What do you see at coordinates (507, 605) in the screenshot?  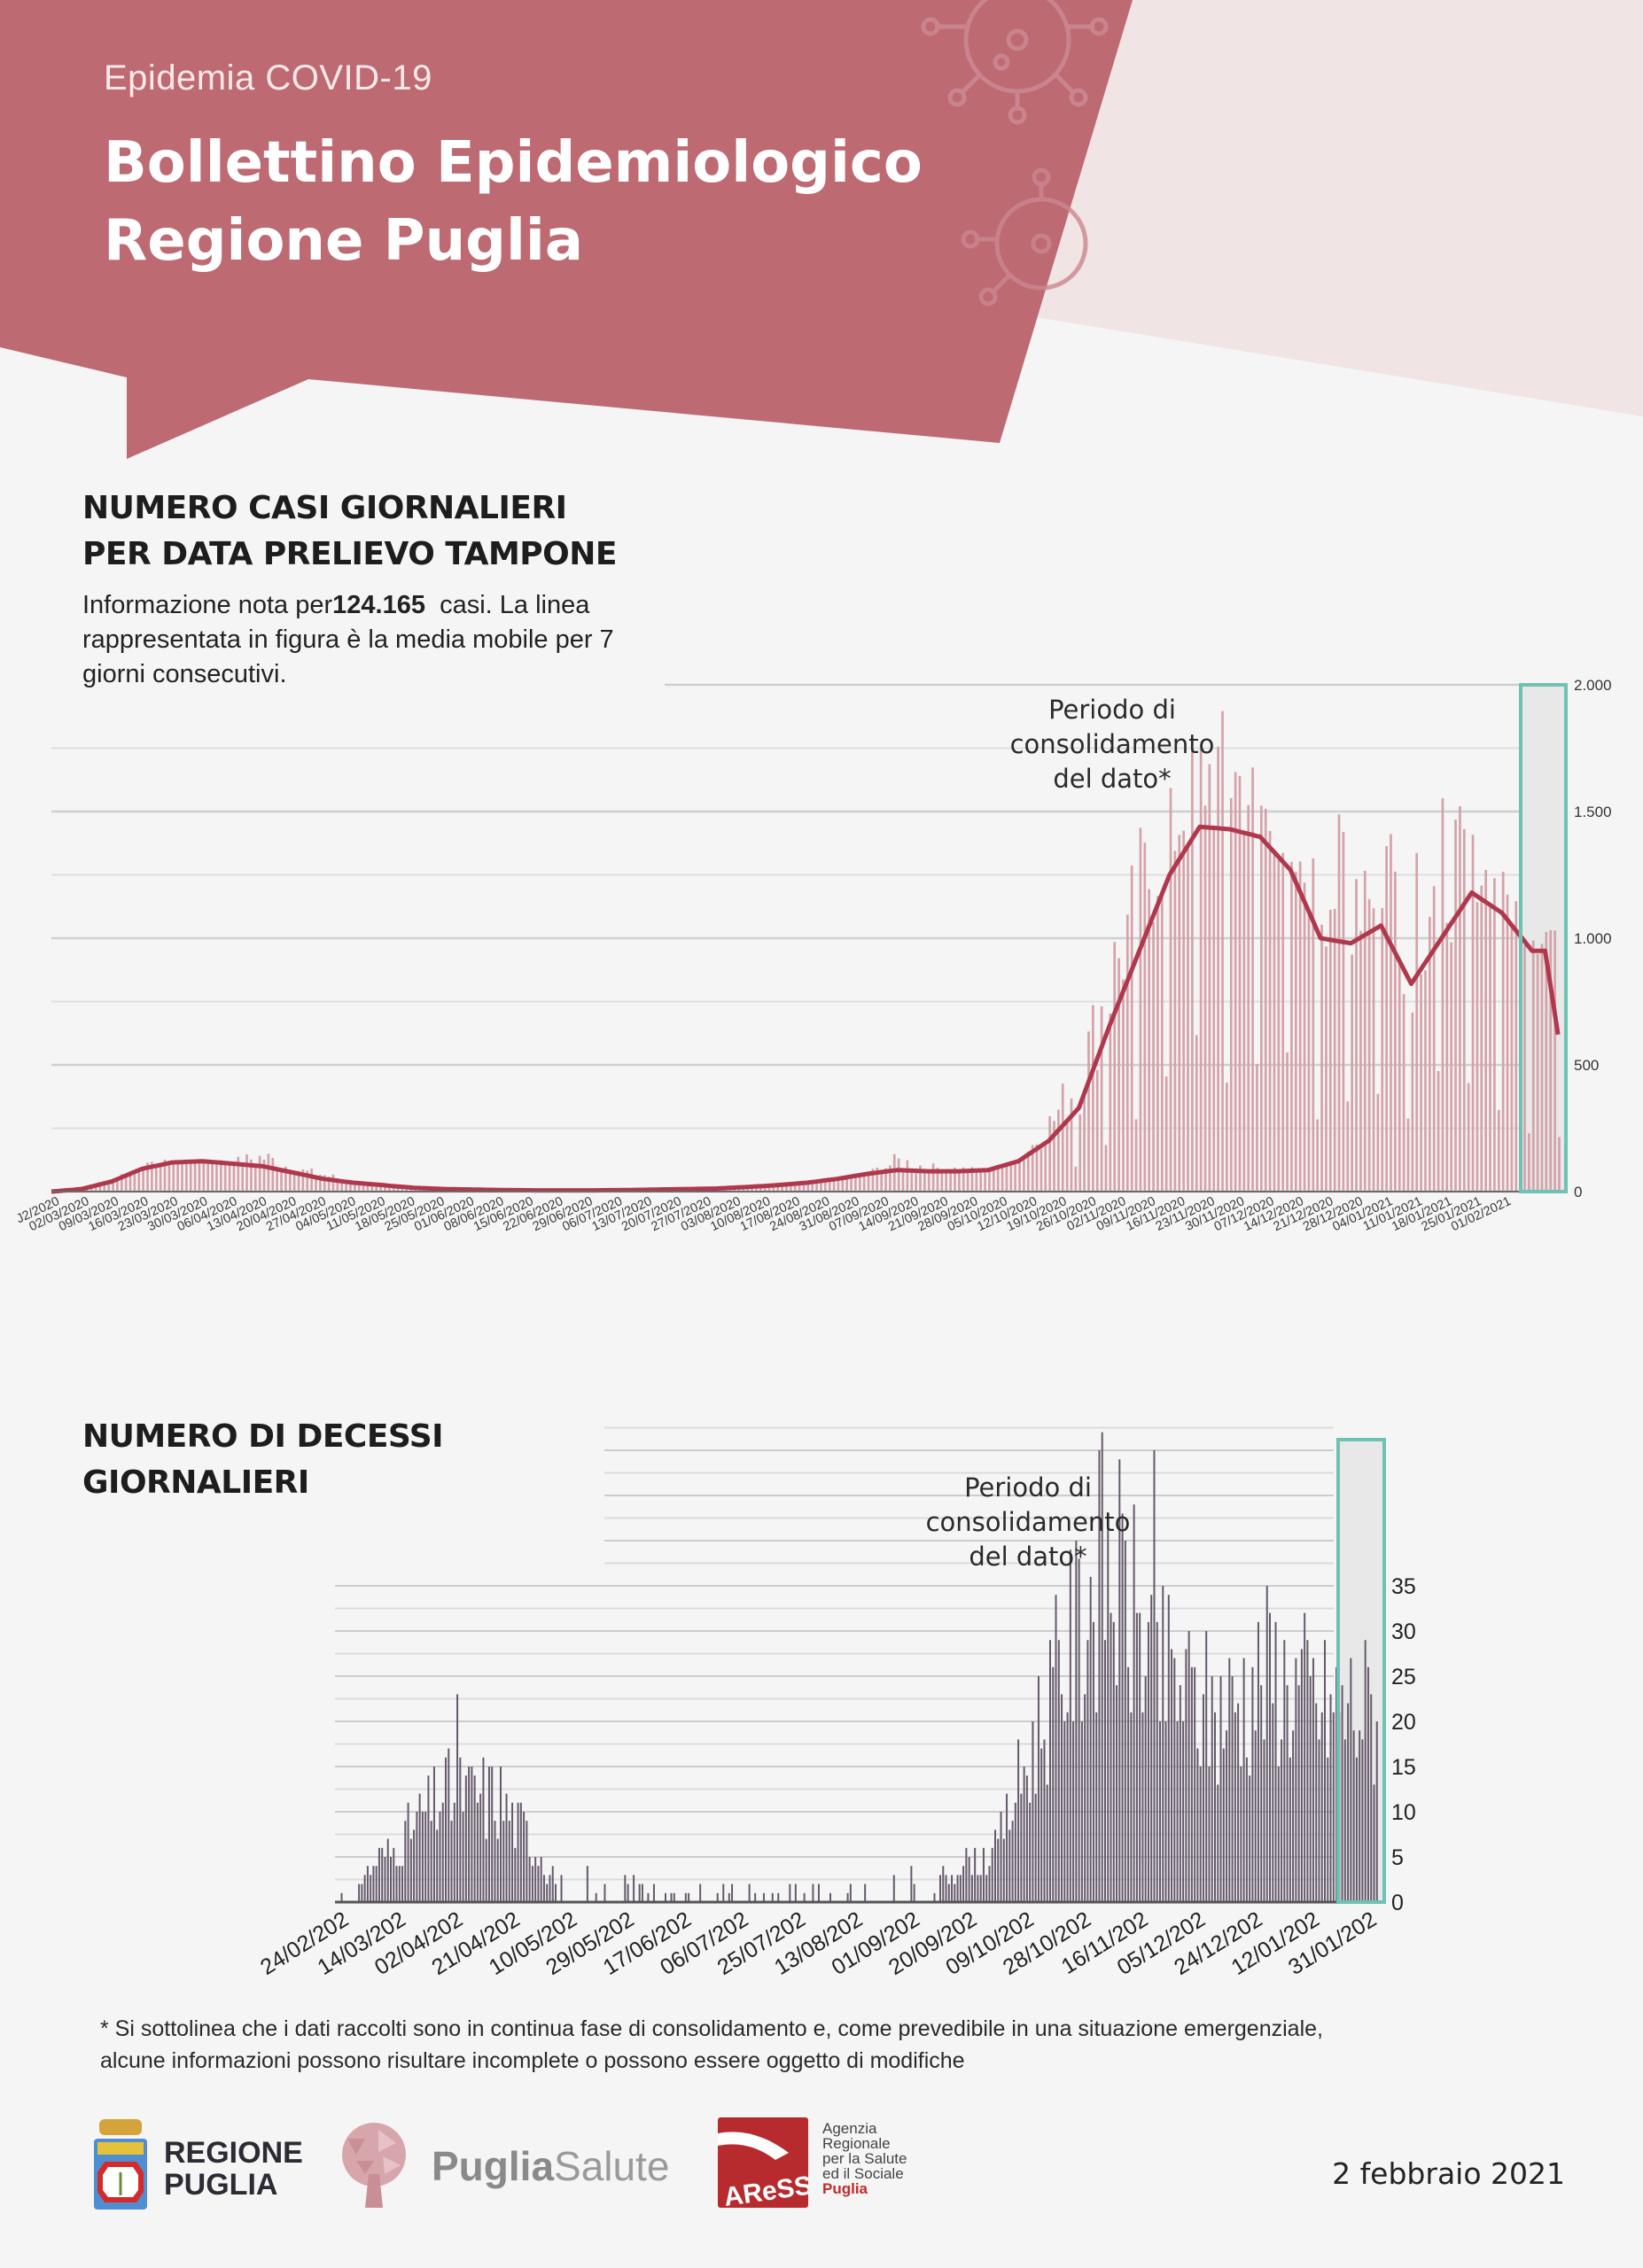 I see `desc-suffix: casi. La linea` at bounding box center [507, 605].